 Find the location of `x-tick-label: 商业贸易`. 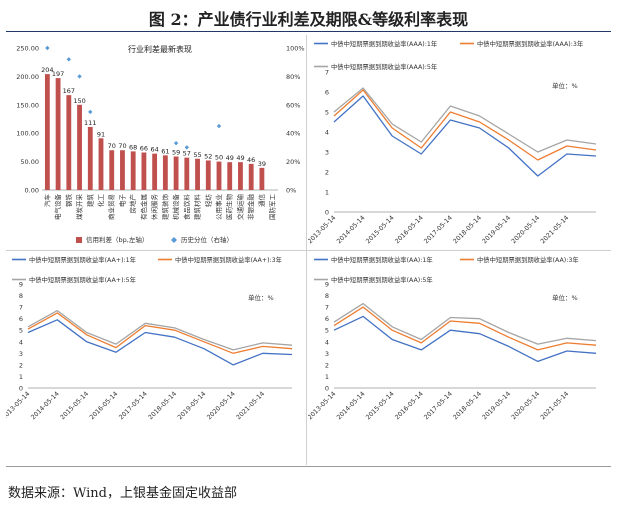

x-tick-label: 商业贸易 is located at coordinates (111, 207).